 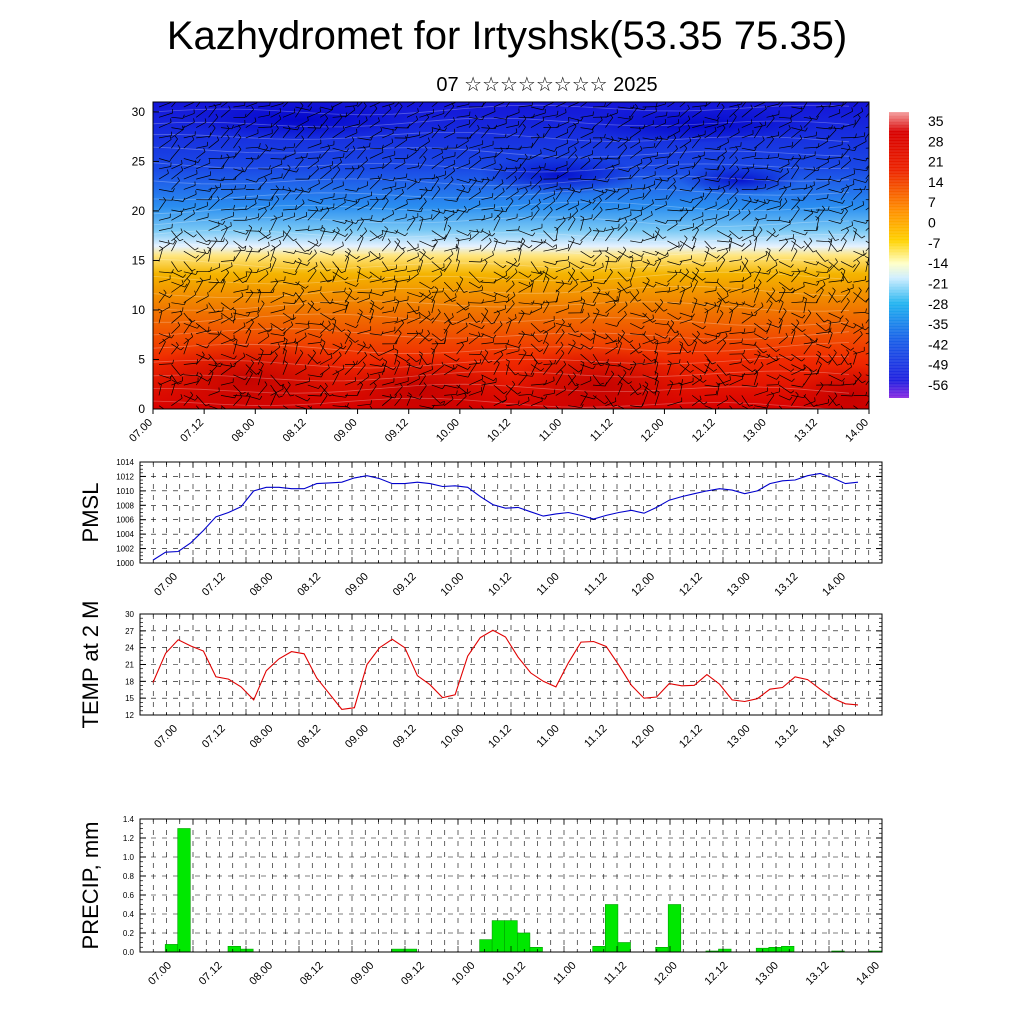 What do you see at coordinates (129, 819) in the screenshot?
I see `y-tick-label: 1.4` at bounding box center [129, 819].